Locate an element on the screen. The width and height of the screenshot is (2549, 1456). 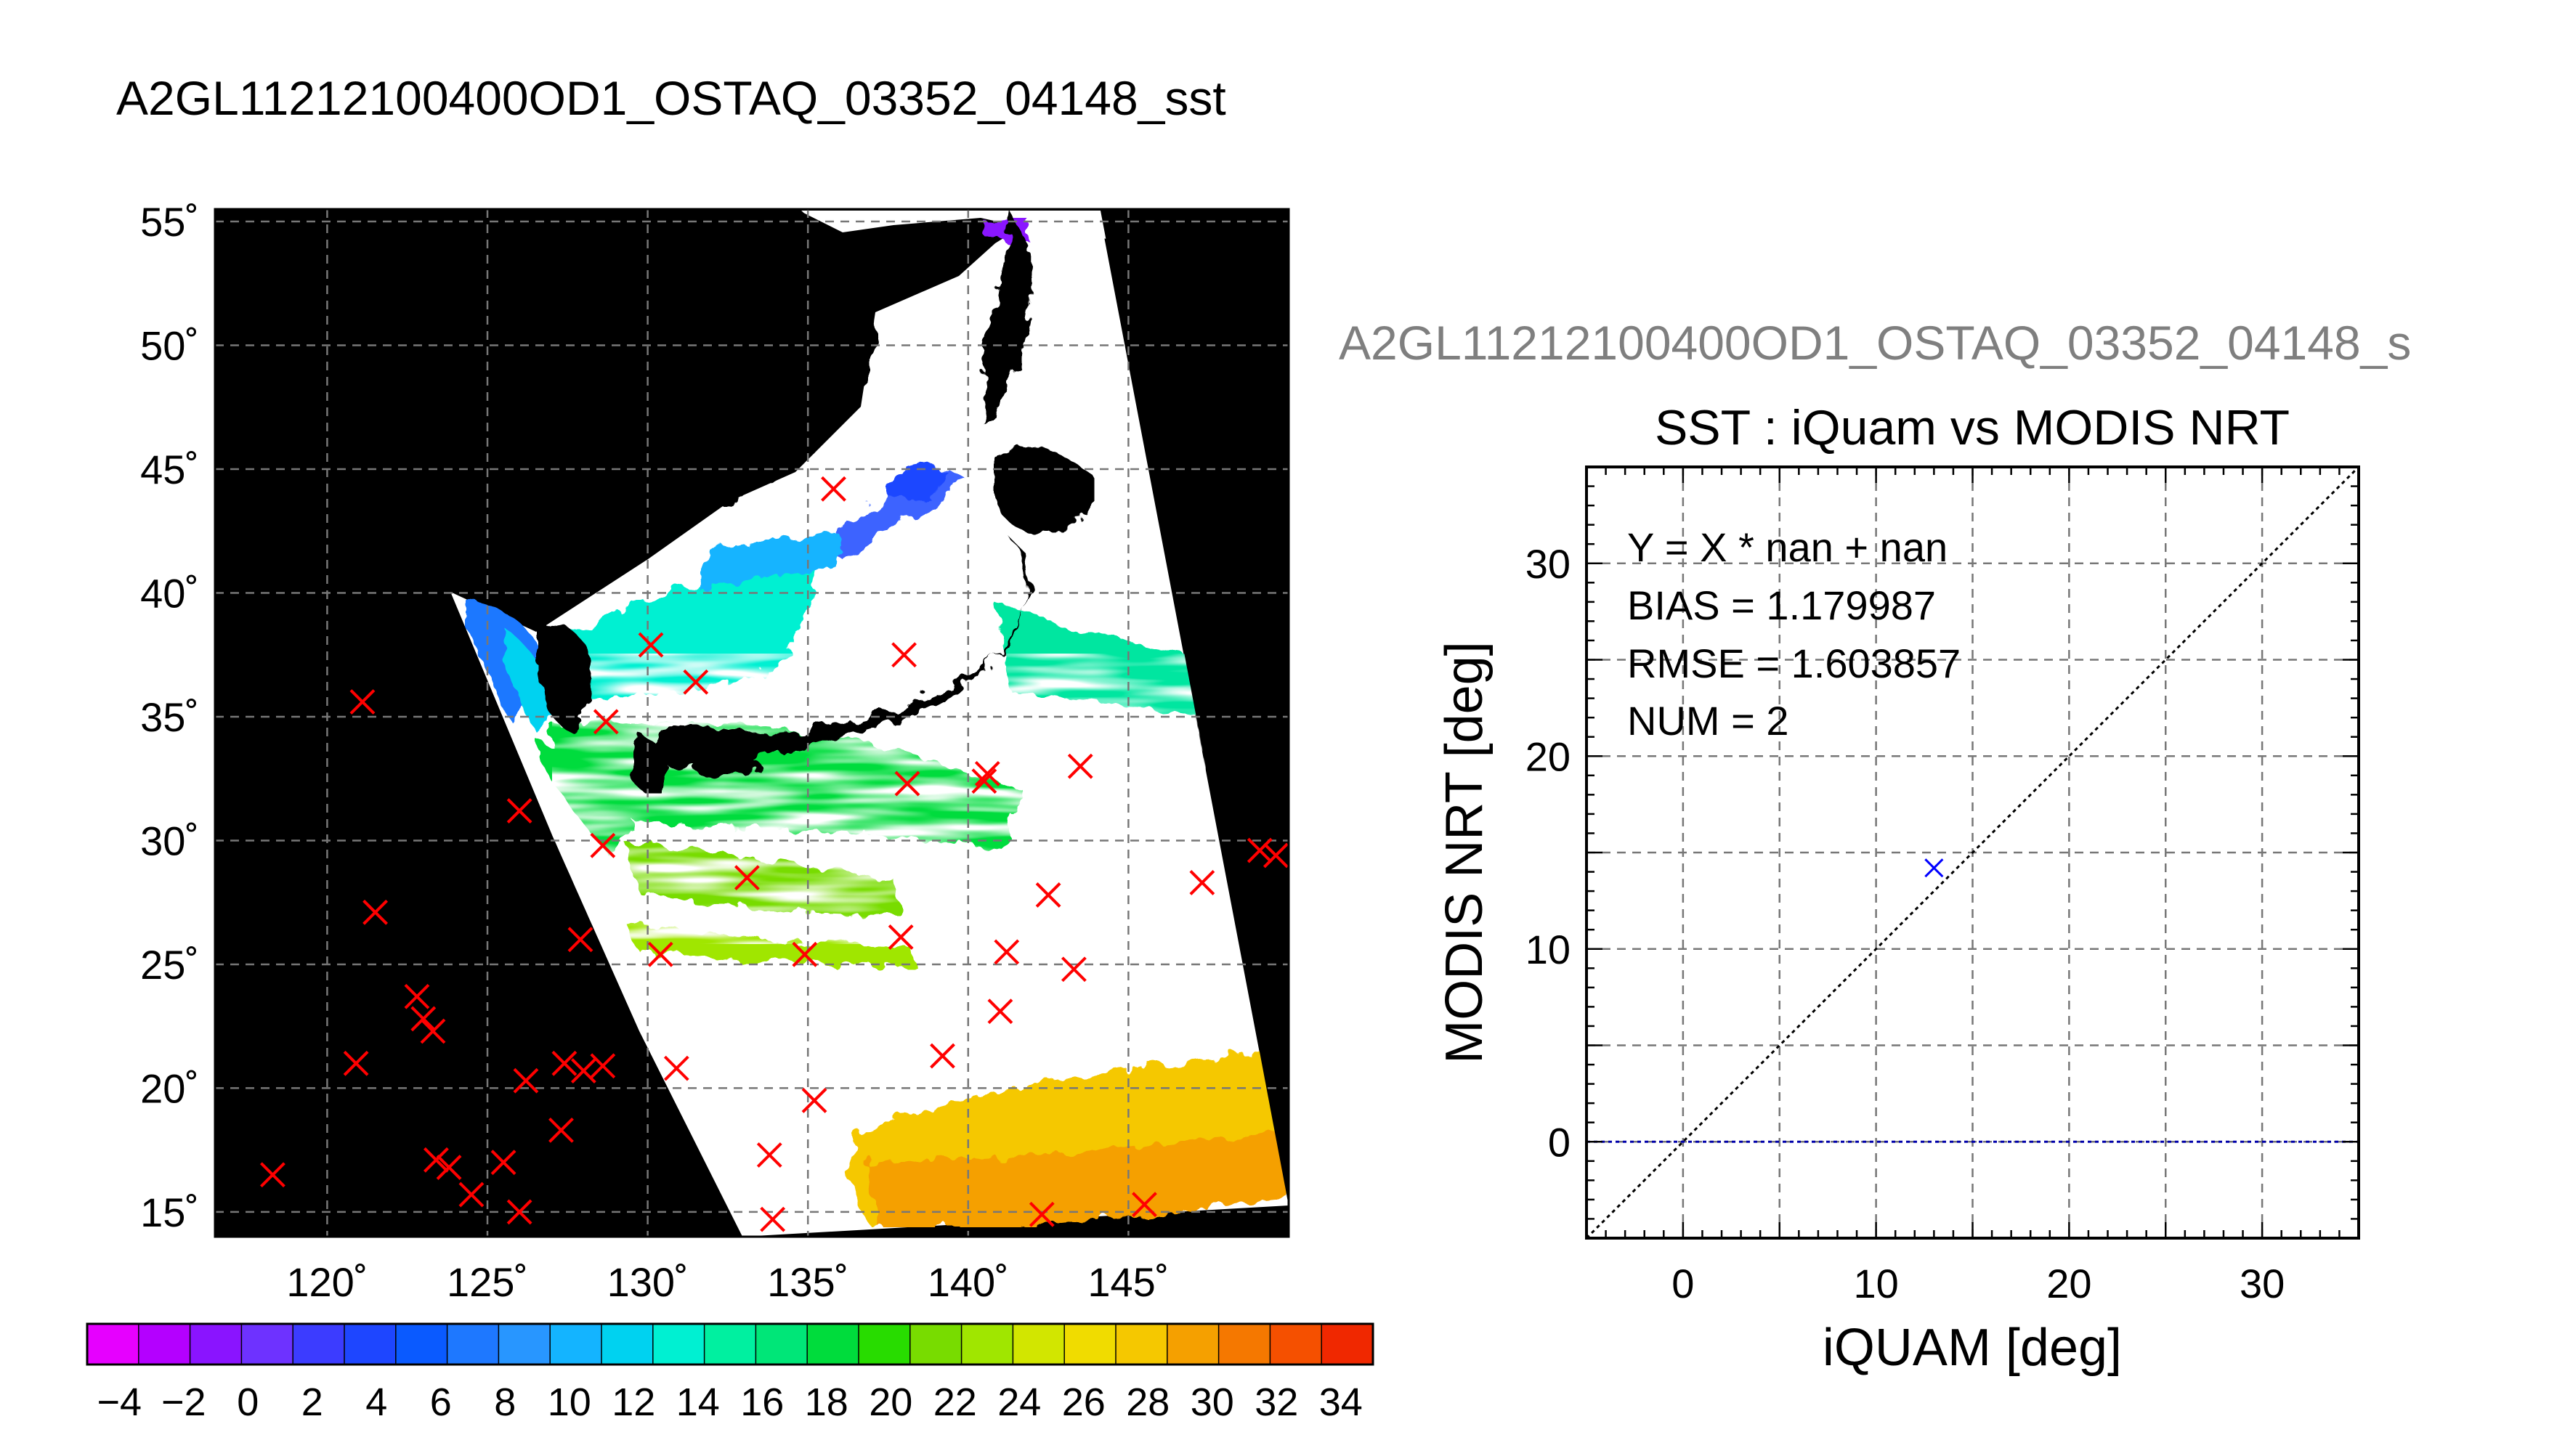
land-korea is located at coordinates (565, 678).